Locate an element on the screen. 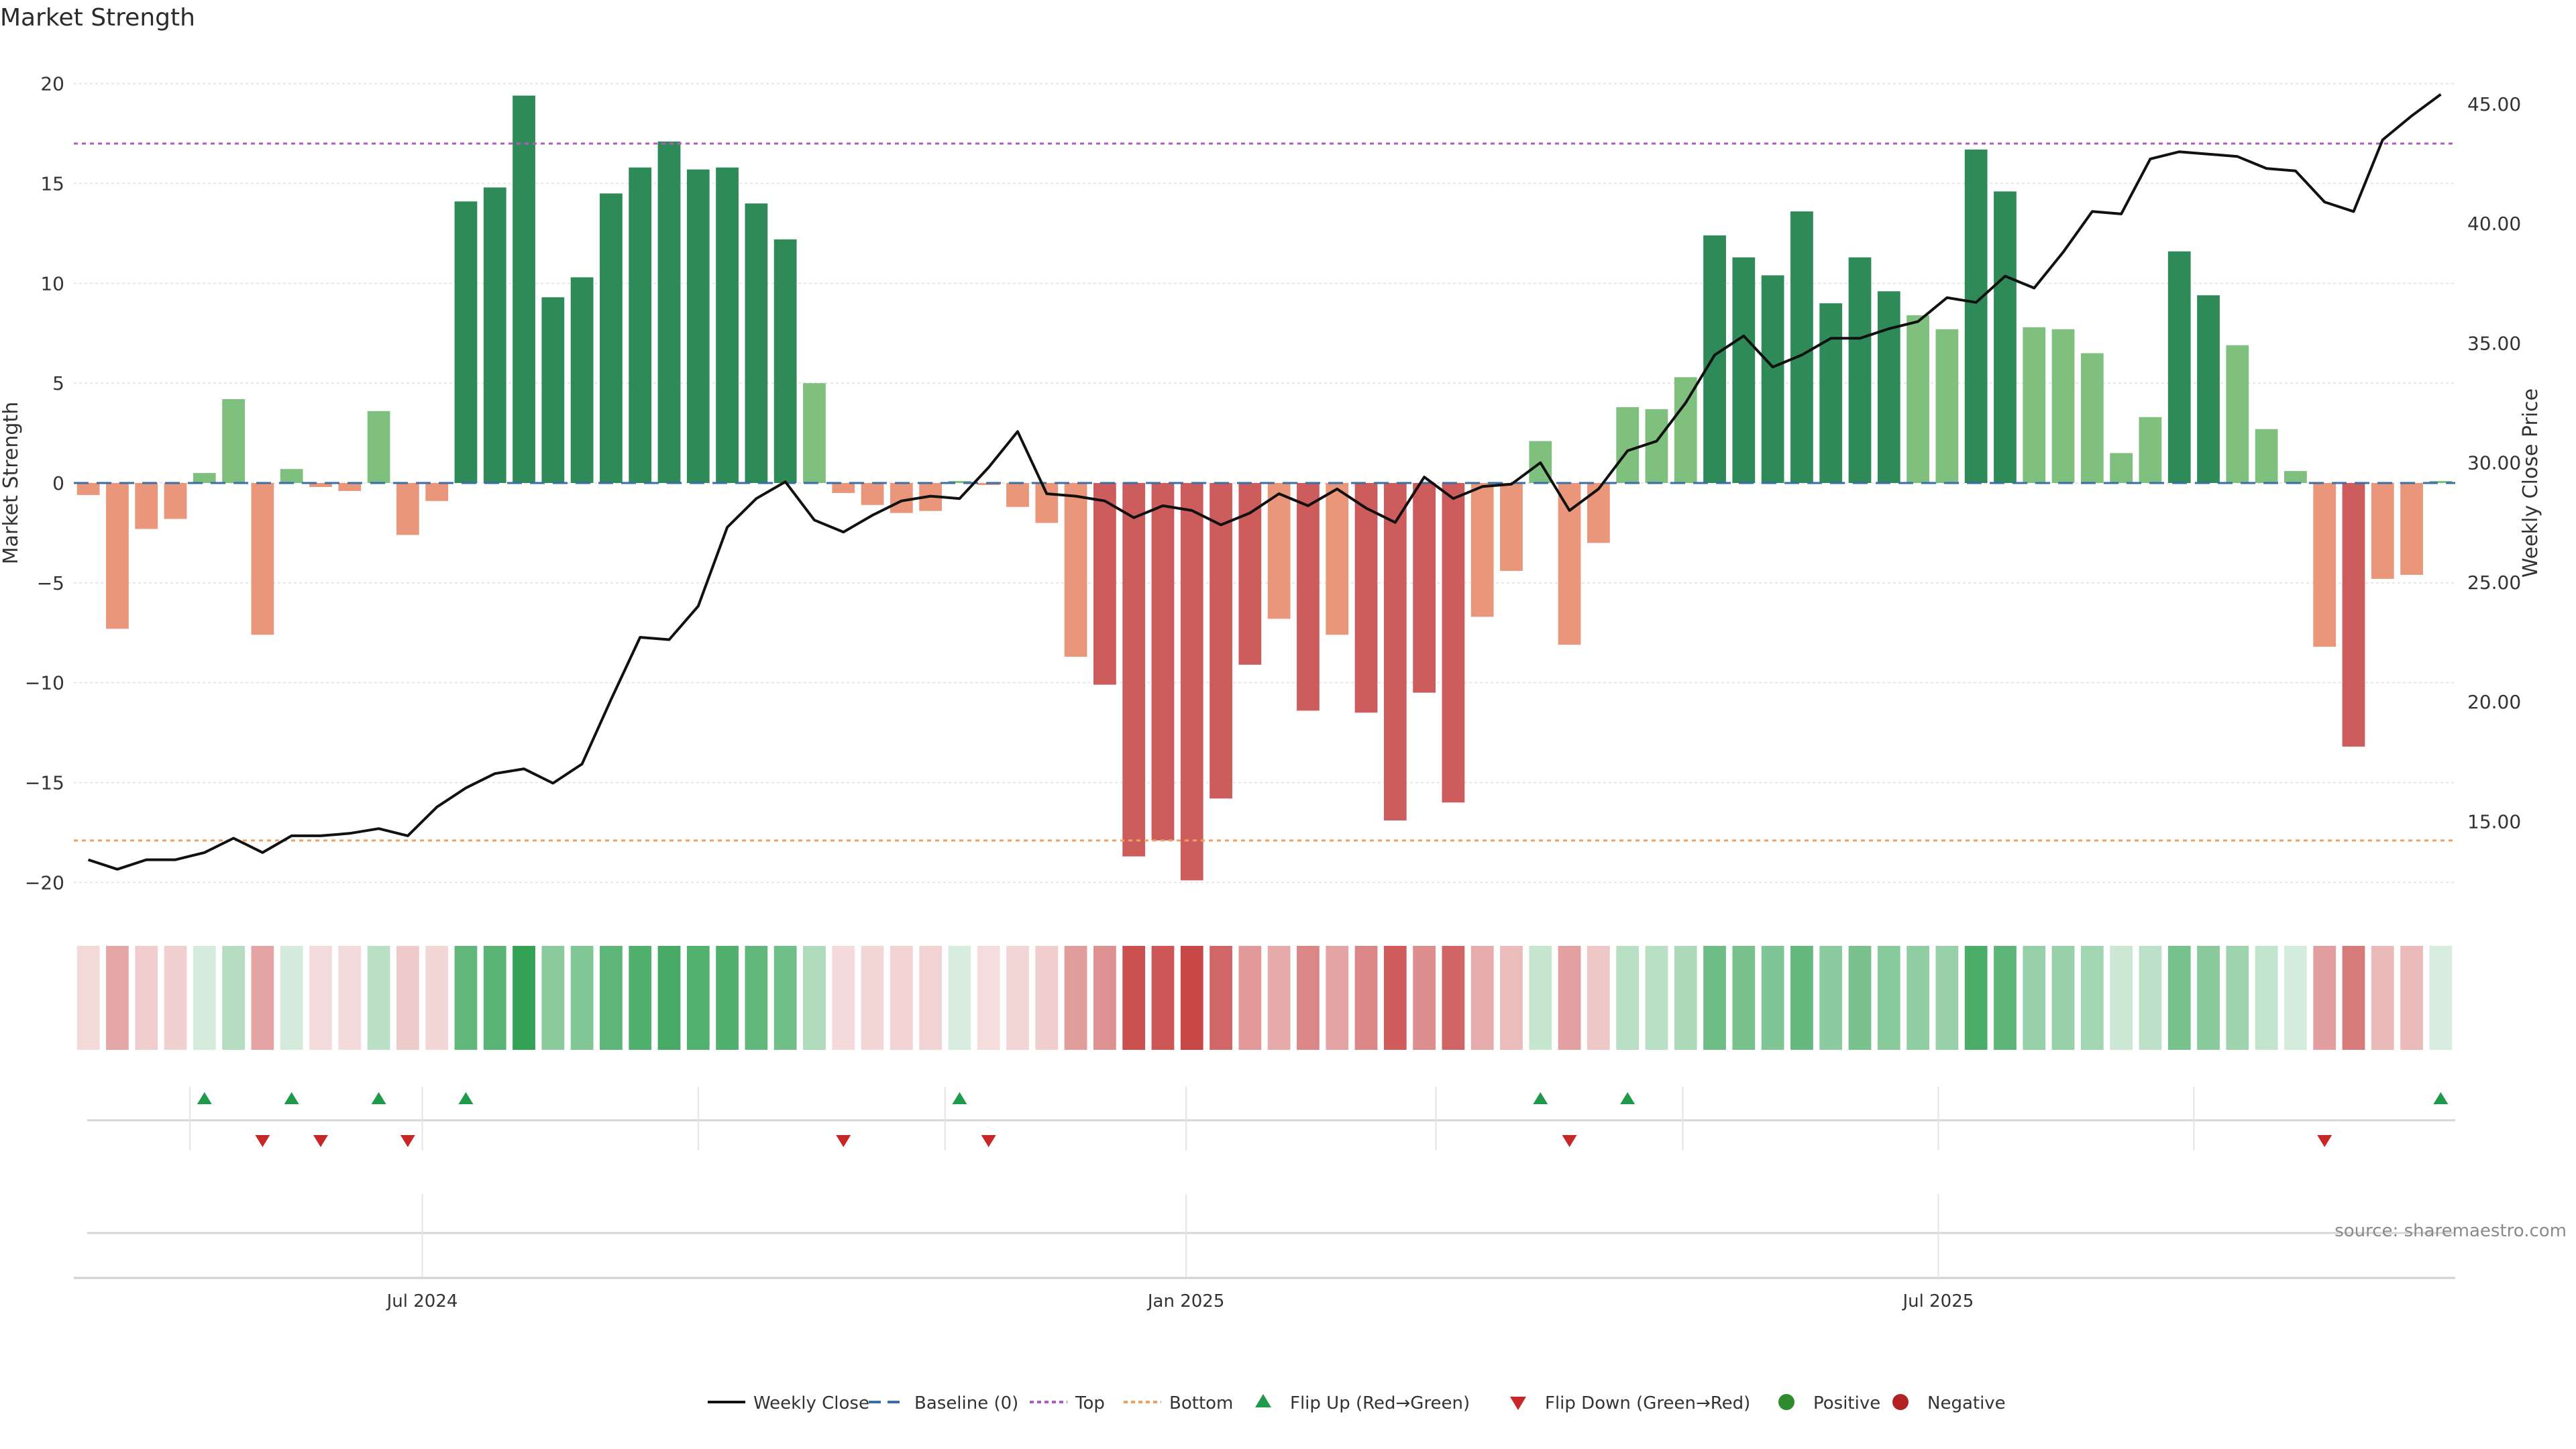 Image resolution: width=2576 pixels, height=1449 pixels. legend-item: Baseline (0) is located at coordinates (943, 1403).